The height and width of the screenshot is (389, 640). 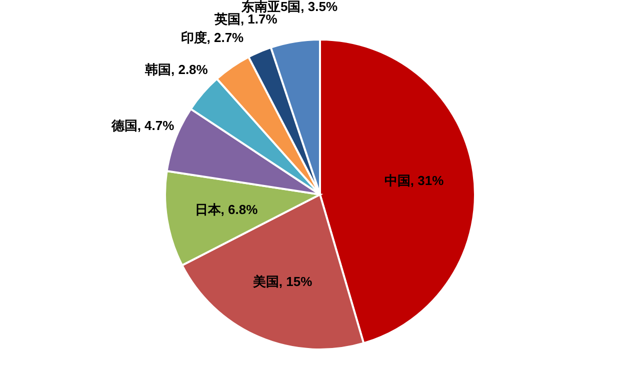 What do you see at coordinates (176, 70) in the screenshot?
I see `slice-label: 韩国, 2.8%` at bounding box center [176, 70].